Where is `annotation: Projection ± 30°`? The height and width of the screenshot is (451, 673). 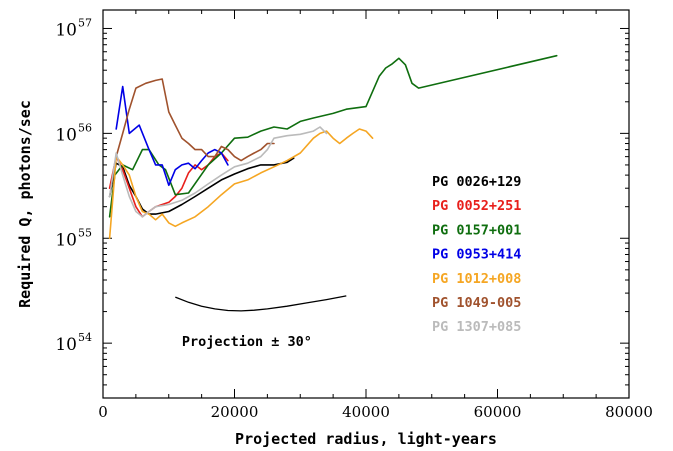 annotation: Projection ± 30° is located at coordinates (261, 322).